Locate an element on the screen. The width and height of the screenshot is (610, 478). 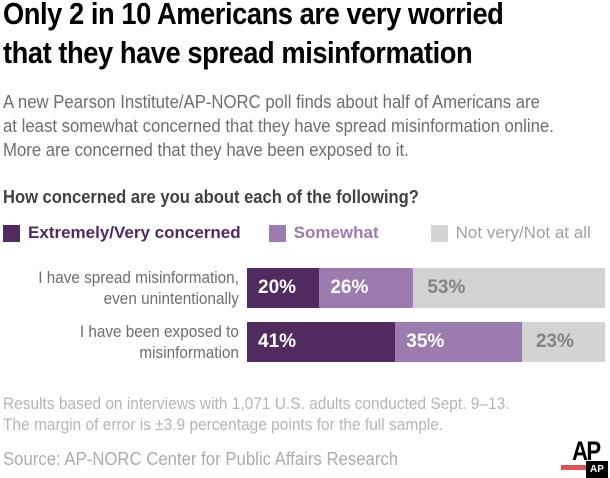
legend-swatch-extremely-very-concerned is located at coordinates (11, 233).